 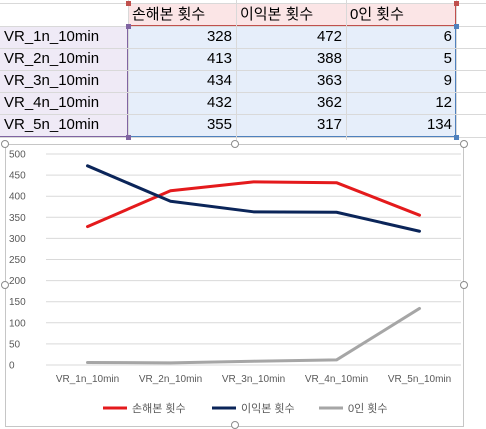 I want to click on y-tick-label: 250, so click(x=17, y=260).